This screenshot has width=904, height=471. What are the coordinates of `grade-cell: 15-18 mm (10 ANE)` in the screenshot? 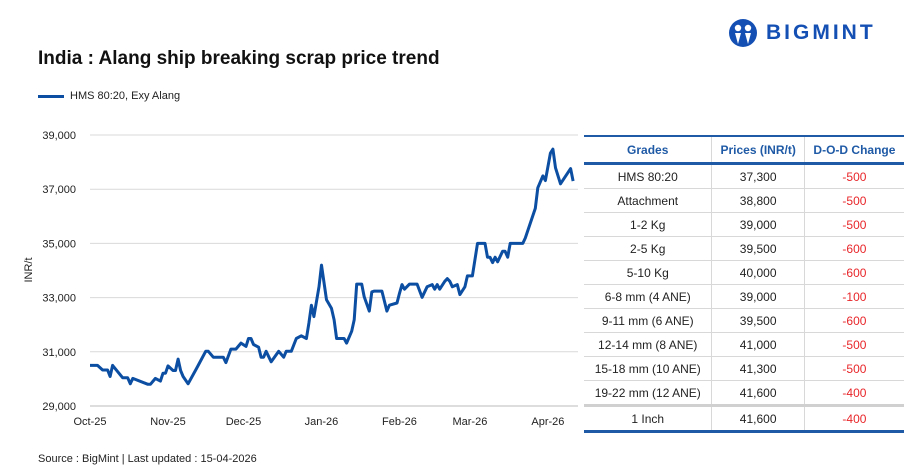 It's located at (648, 368).